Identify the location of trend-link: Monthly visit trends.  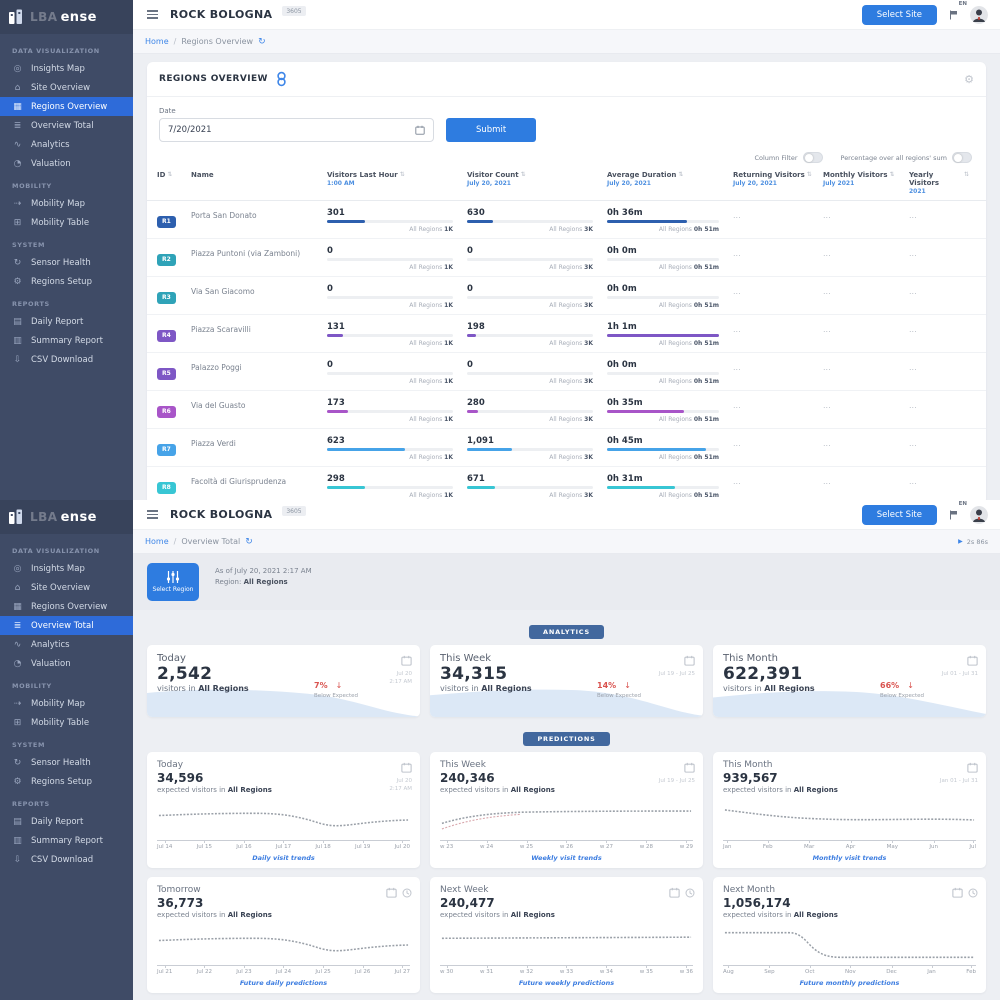
(849, 858).